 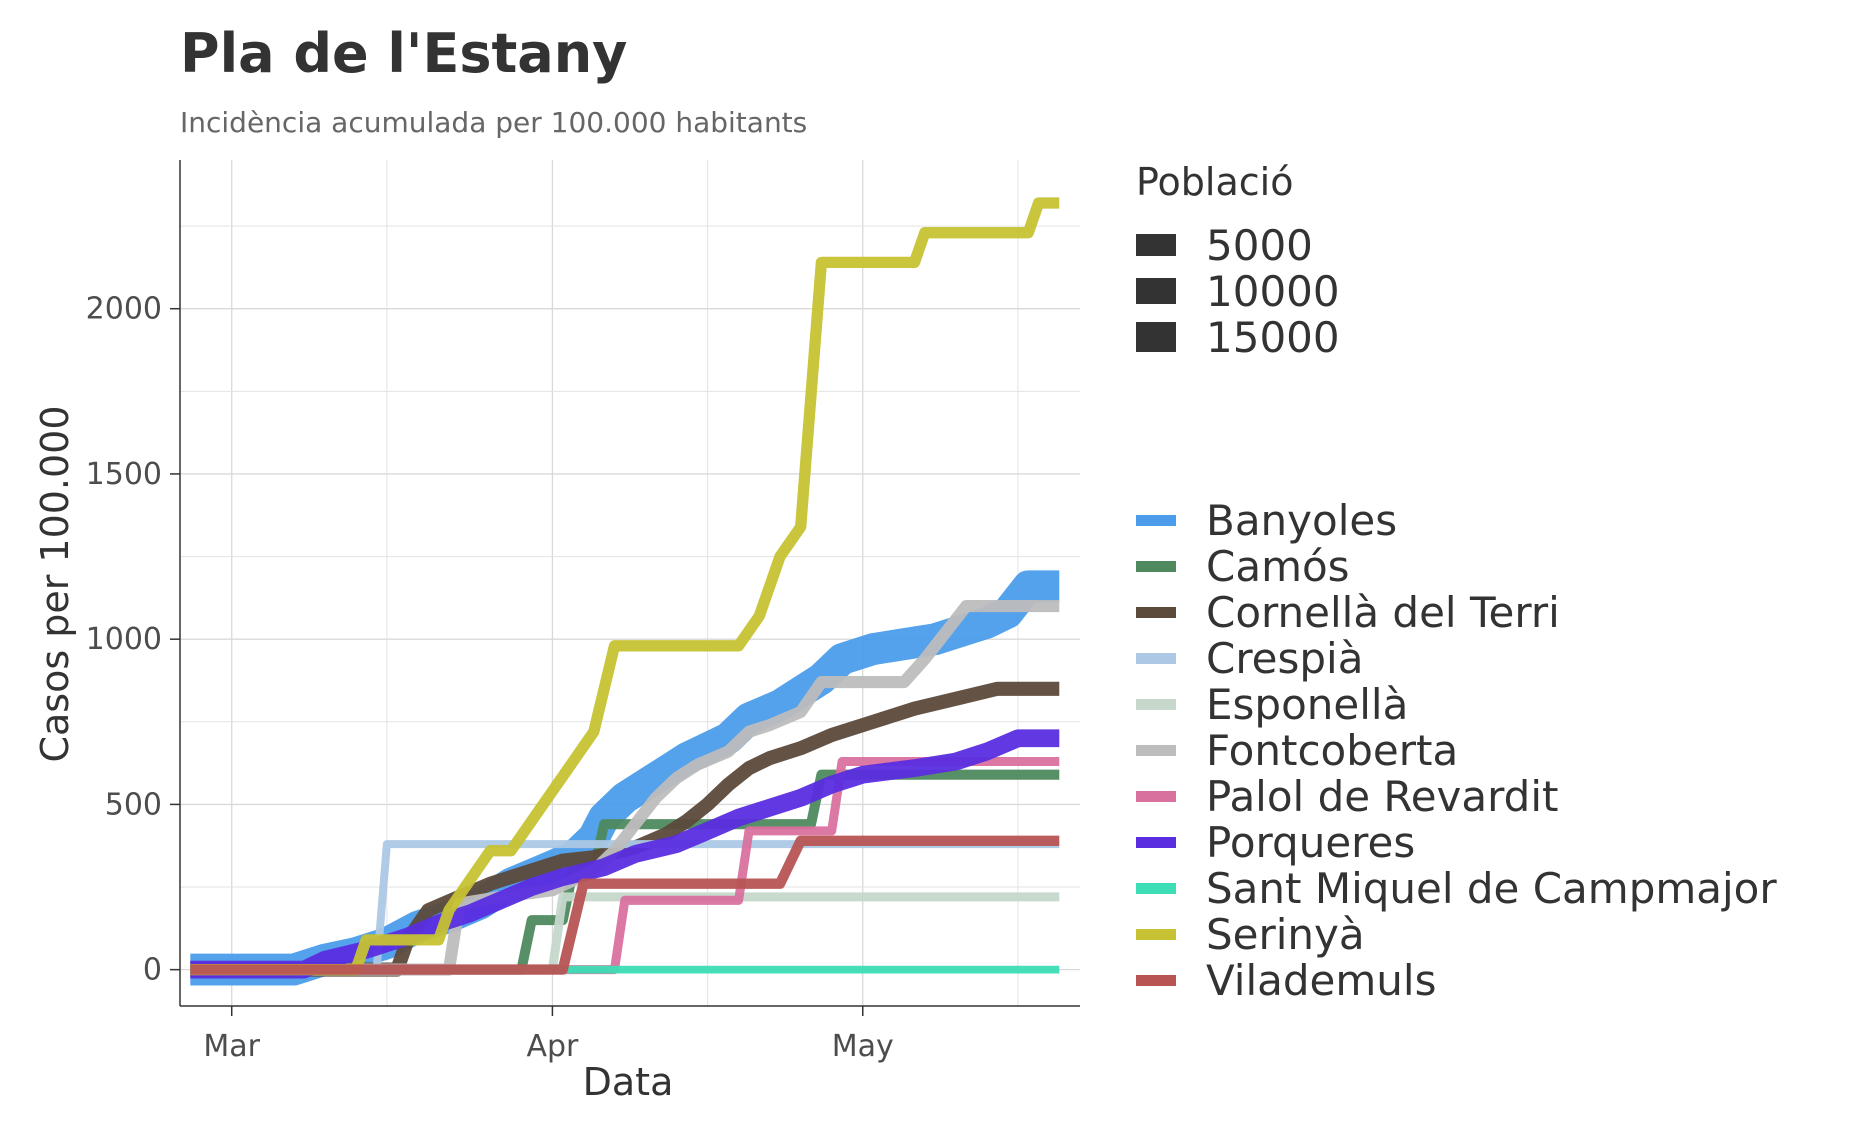 I want to click on legend-item: Esponellà, so click(x=1456, y=704).